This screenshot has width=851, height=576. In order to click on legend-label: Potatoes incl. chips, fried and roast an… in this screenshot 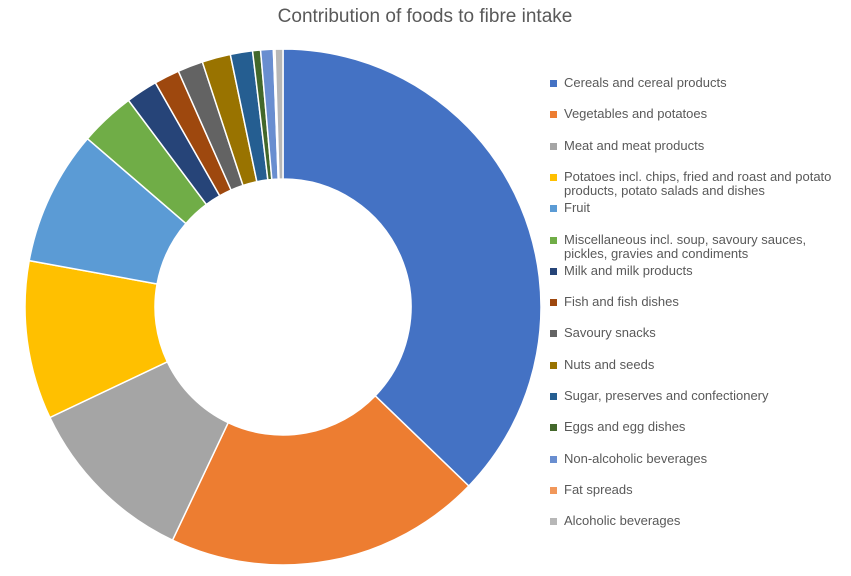, I will do `click(698, 183)`.